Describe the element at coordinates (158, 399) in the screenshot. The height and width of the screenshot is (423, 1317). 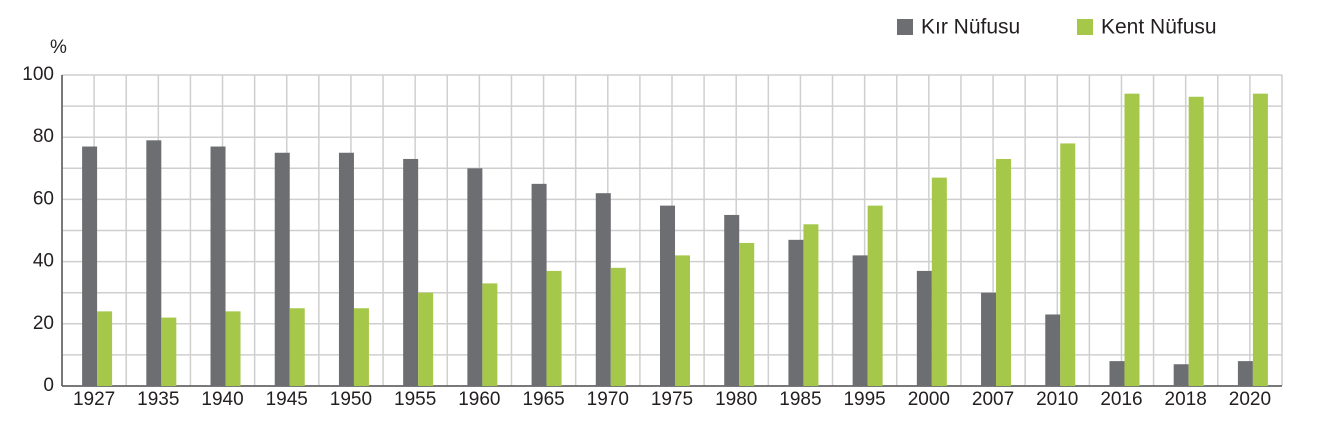
I see `x-tick-label: 1935` at that location.